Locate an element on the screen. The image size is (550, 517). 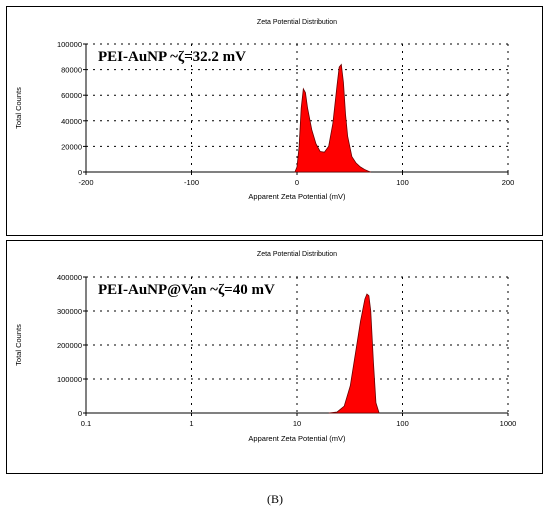
y-tick-label: 300000 is located at coordinates (69, 311).